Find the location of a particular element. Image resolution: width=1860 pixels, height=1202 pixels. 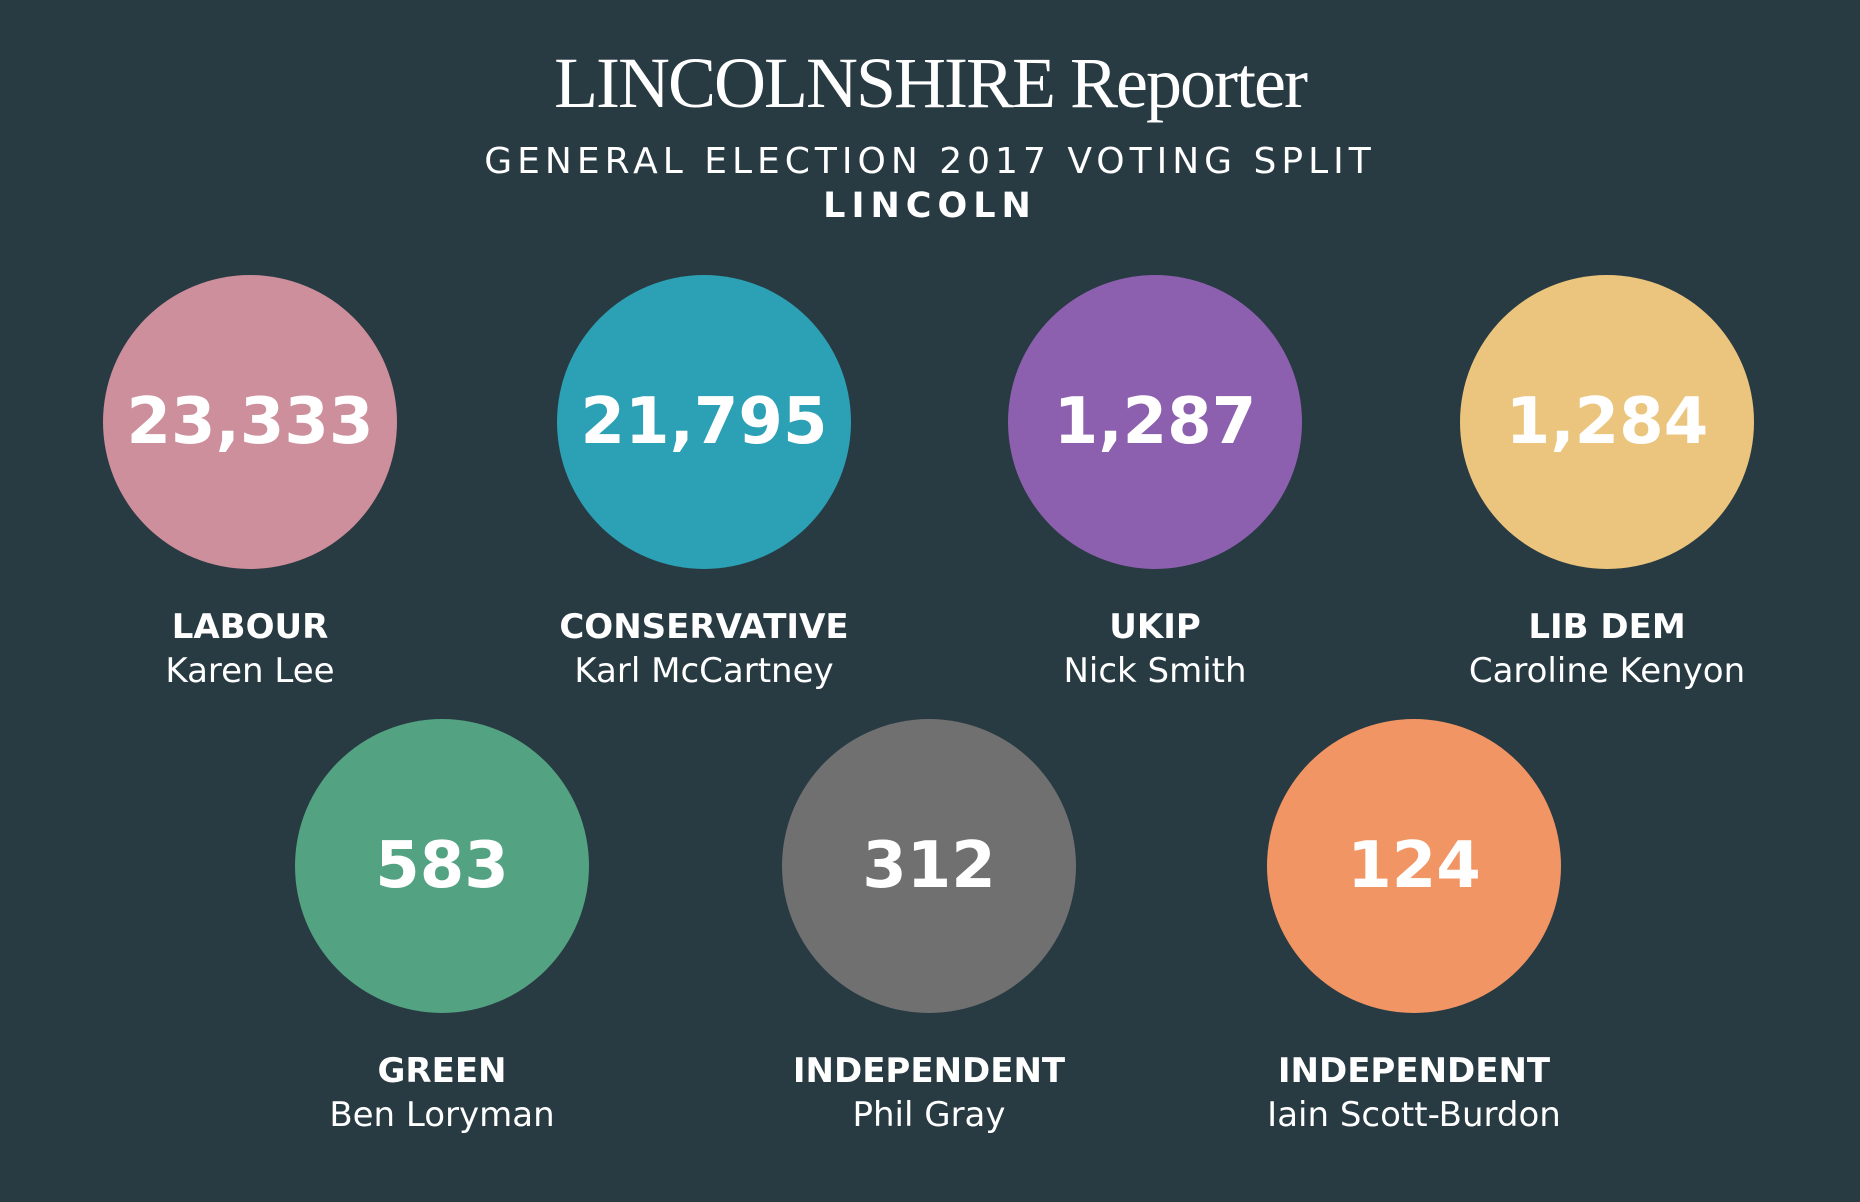

candidate-card-ukip: 1,287 UKIP Nick Smith is located at coordinates (1155, 505).